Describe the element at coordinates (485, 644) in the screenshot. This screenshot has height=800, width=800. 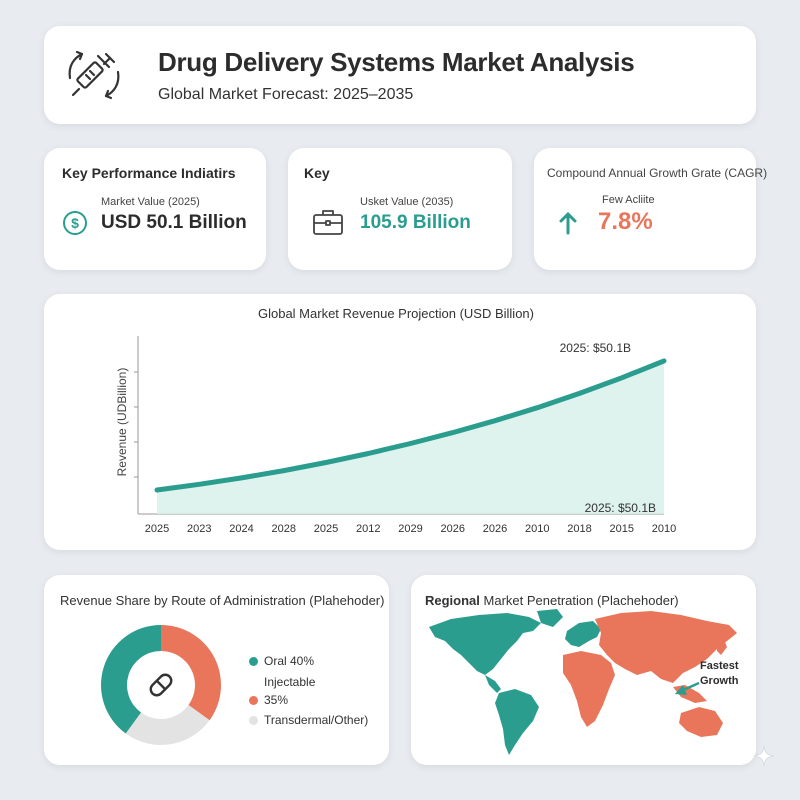
I see `region-north-america` at that location.